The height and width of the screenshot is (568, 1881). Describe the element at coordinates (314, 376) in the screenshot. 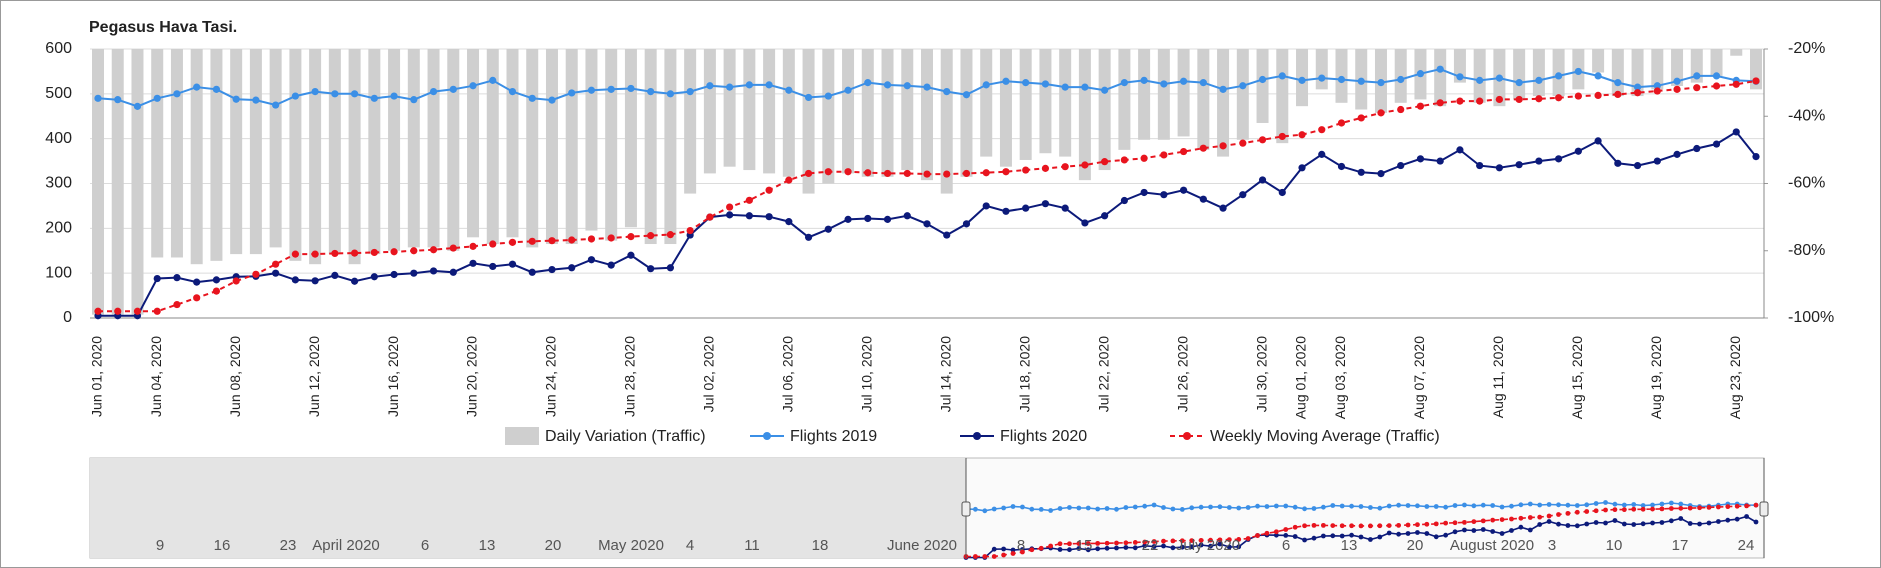

I see `x-tick-label: Jun 12, 2020` at that location.